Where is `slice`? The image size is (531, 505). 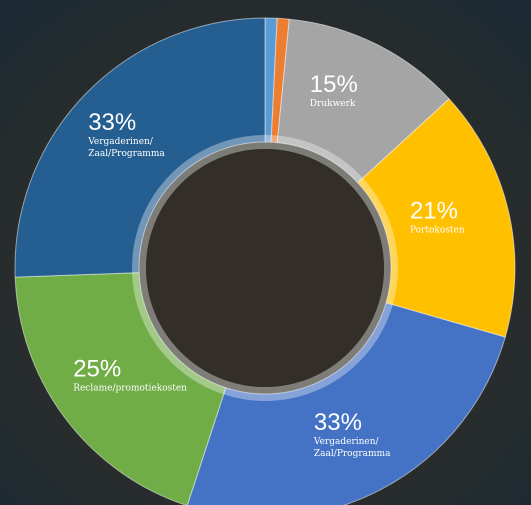 slice is located at coordinates (436, 218).